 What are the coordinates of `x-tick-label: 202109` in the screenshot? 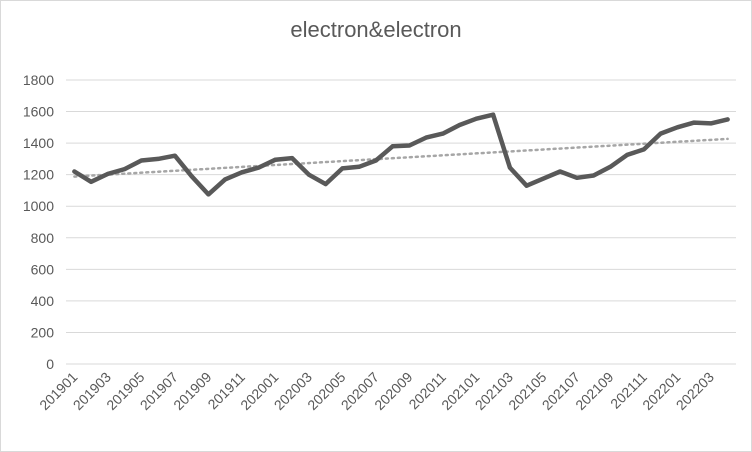 It's located at (594, 391).